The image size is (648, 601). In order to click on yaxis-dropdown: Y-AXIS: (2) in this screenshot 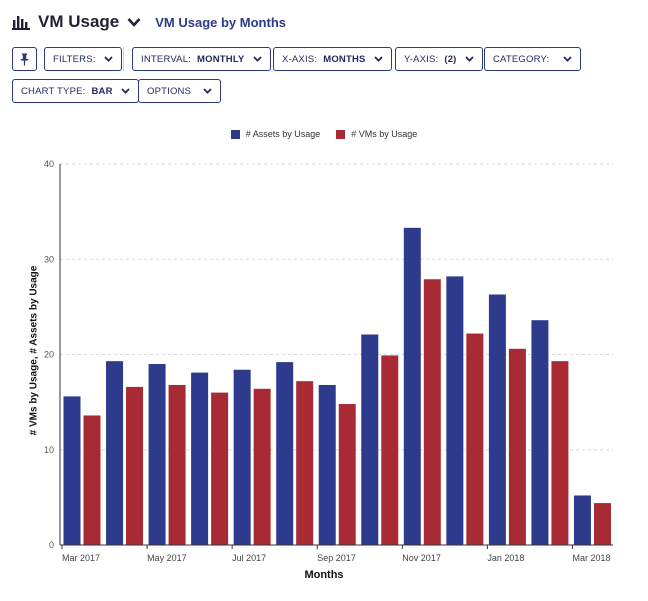, I will do `click(439, 59)`.